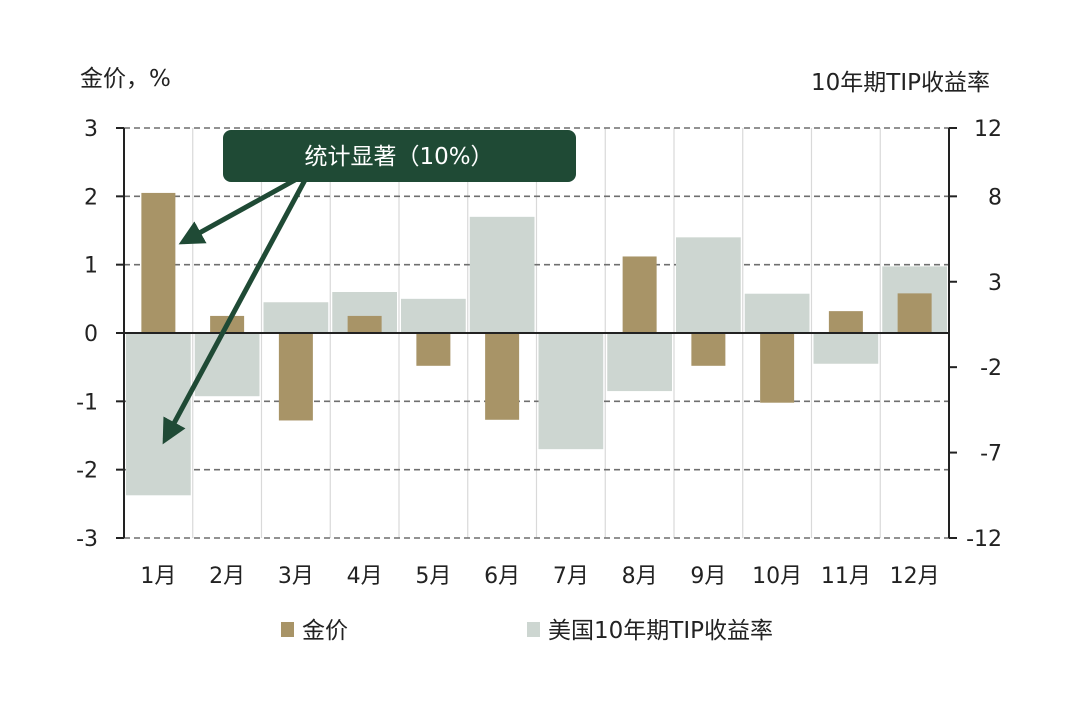 The height and width of the screenshot is (706, 1080). Describe the element at coordinates (158, 576) in the screenshot. I see `x-tick-label: 1月` at that location.